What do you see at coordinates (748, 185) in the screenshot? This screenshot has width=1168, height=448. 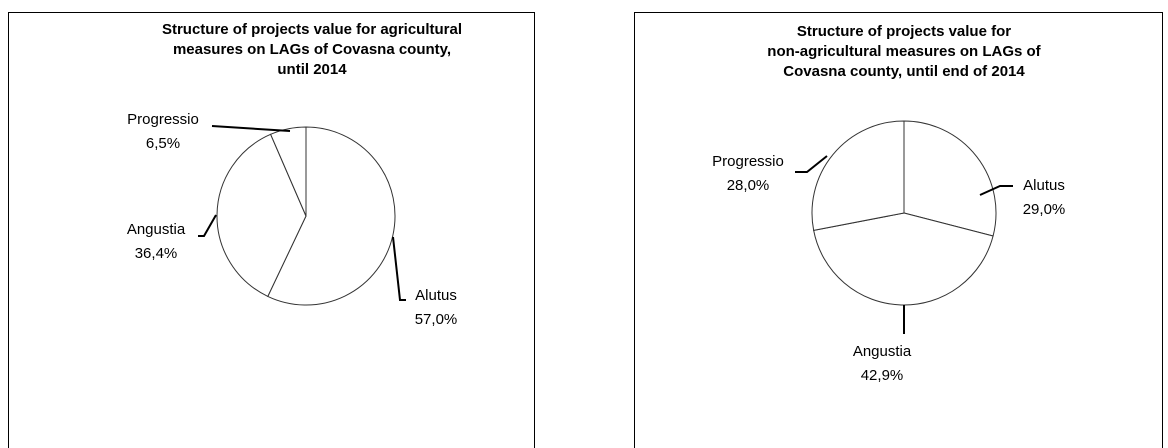 I see `slice-value-label: 28,0%` at bounding box center [748, 185].